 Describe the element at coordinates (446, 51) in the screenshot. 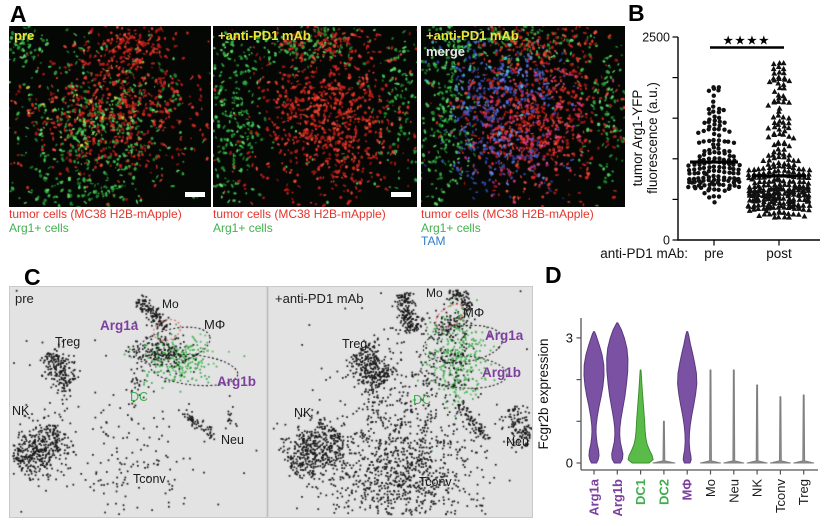

I see `micrograph-merge-sublabel: merge` at that location.